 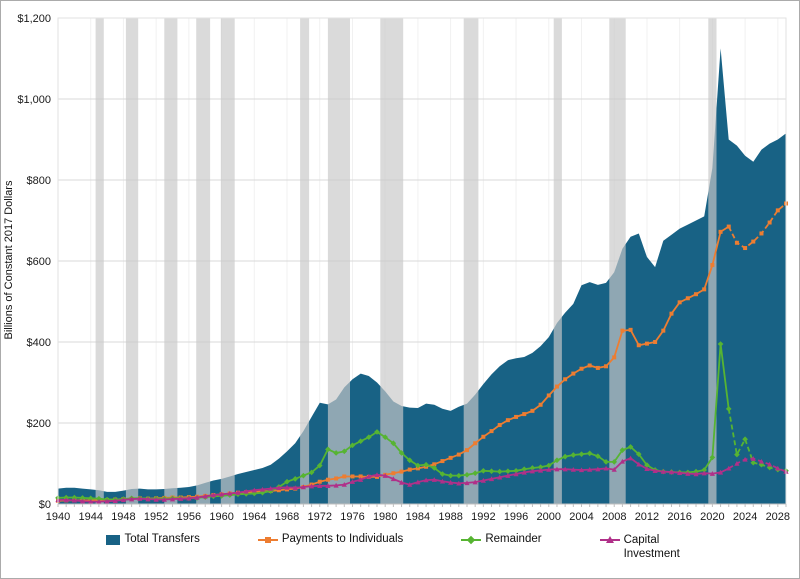 What do you see at coordinates (221, 517) in the screenshot?
I see `x-tick-label: 1960` at bounding box center [221, 517].